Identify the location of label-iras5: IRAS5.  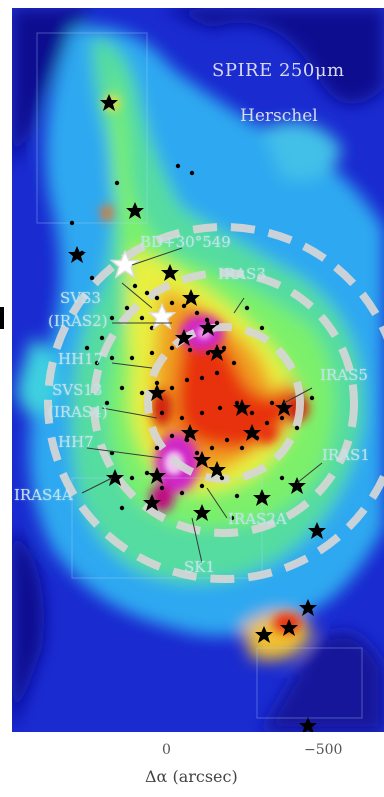
(344, 375).